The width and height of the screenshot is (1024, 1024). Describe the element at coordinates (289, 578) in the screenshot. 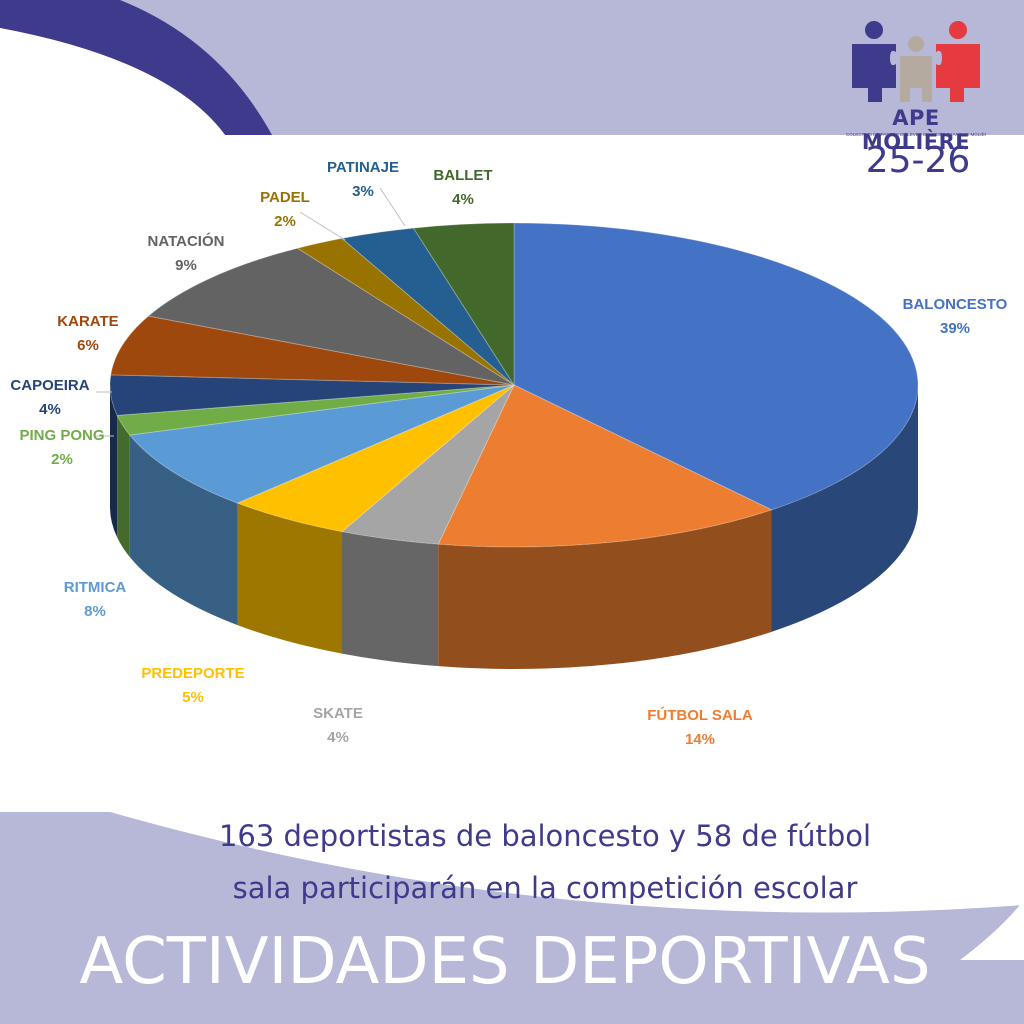

I see `pie-side-predeporte` at that location.